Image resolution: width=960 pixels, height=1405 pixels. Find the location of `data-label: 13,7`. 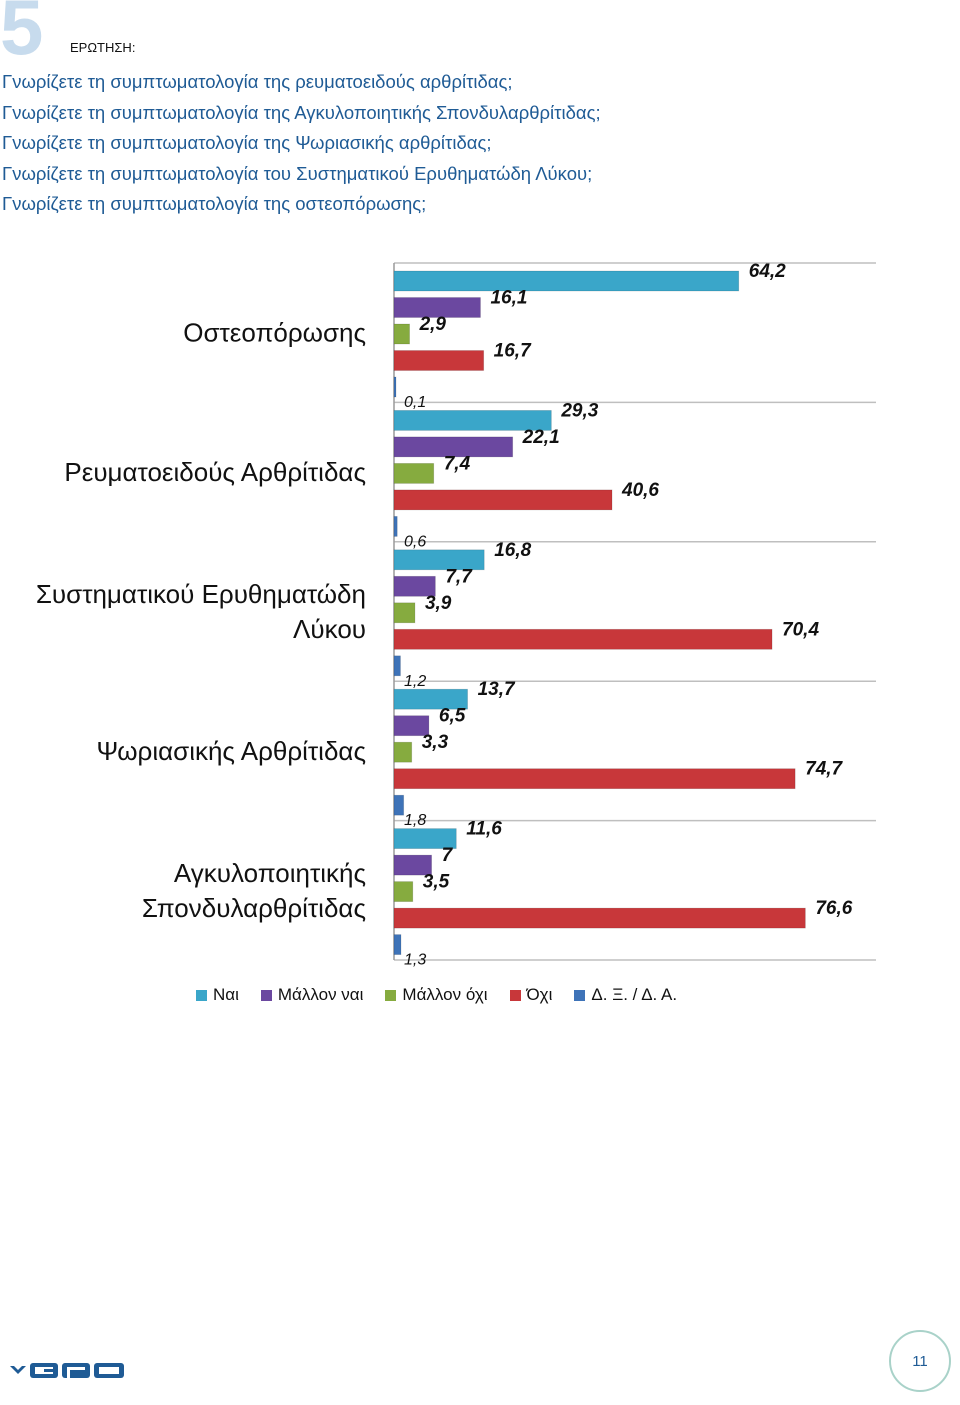

data-label: 13,7 is located at coordinates (497, 689).